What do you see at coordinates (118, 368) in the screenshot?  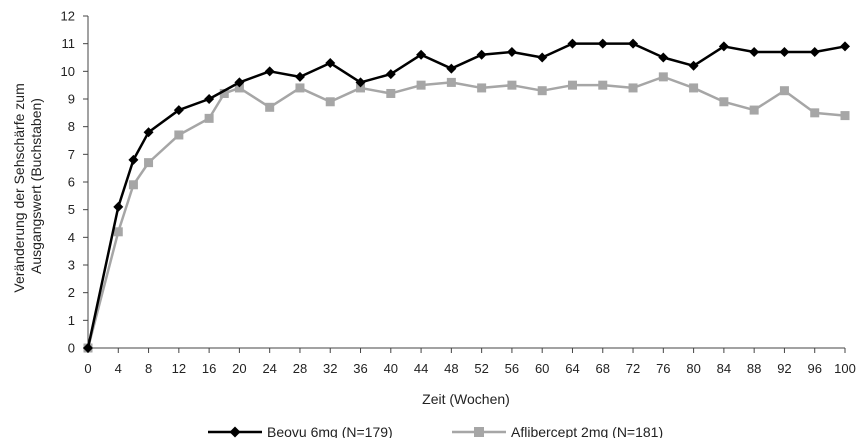 I see `x-tick-label: 4` at bounding box center [118, 368].